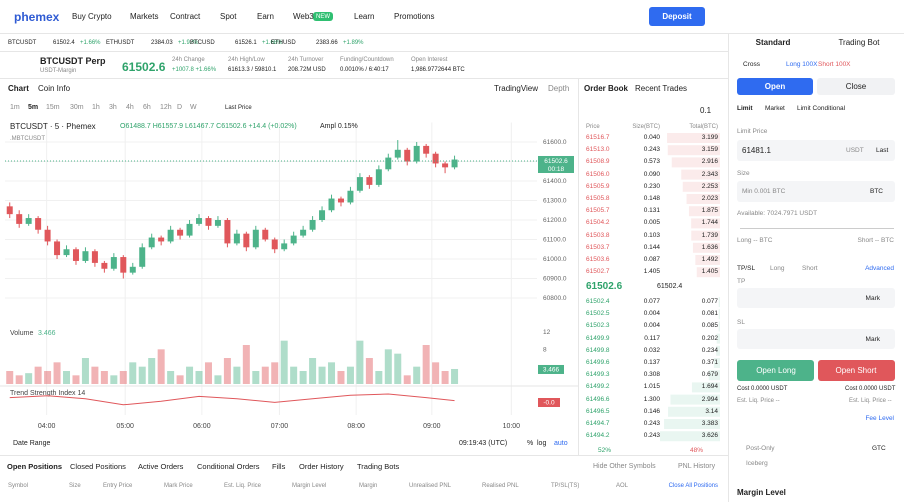 The height and width of the screenshot is (502, 904). I want to click on order-price: 61502.7, so click(598, 272).